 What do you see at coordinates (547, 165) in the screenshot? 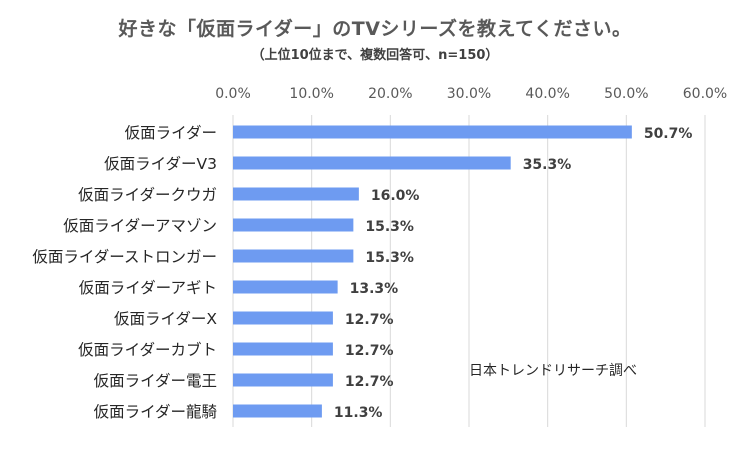
I see `value-label: 35.3%` at bounding box center [547, 165].